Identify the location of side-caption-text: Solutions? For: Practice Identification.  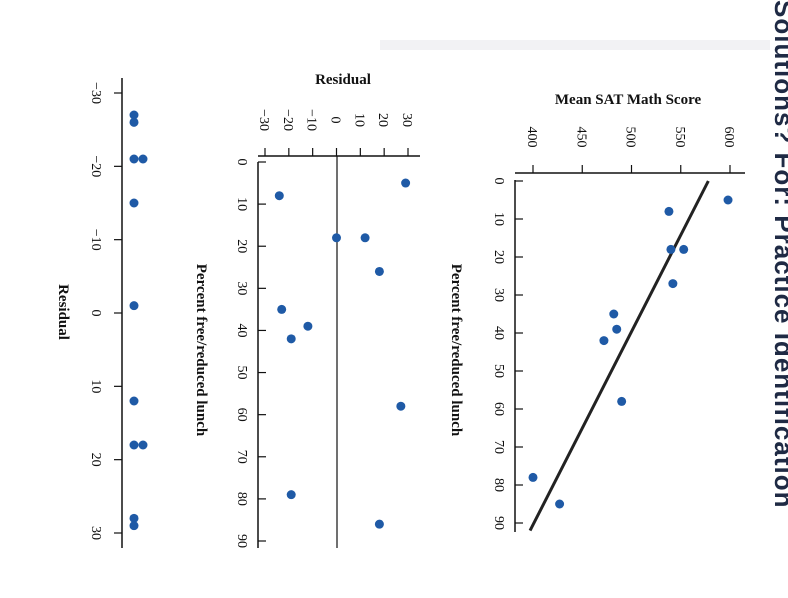
(778, 254).